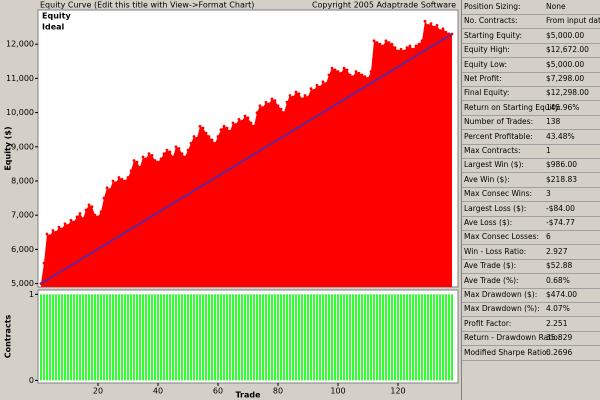 The height and width of the screenshot is (400, 600). What do you see at coordinates (559, 352) in the screenshot?
I see `stat-value: 0.2696` at bounding box center [559, 352].